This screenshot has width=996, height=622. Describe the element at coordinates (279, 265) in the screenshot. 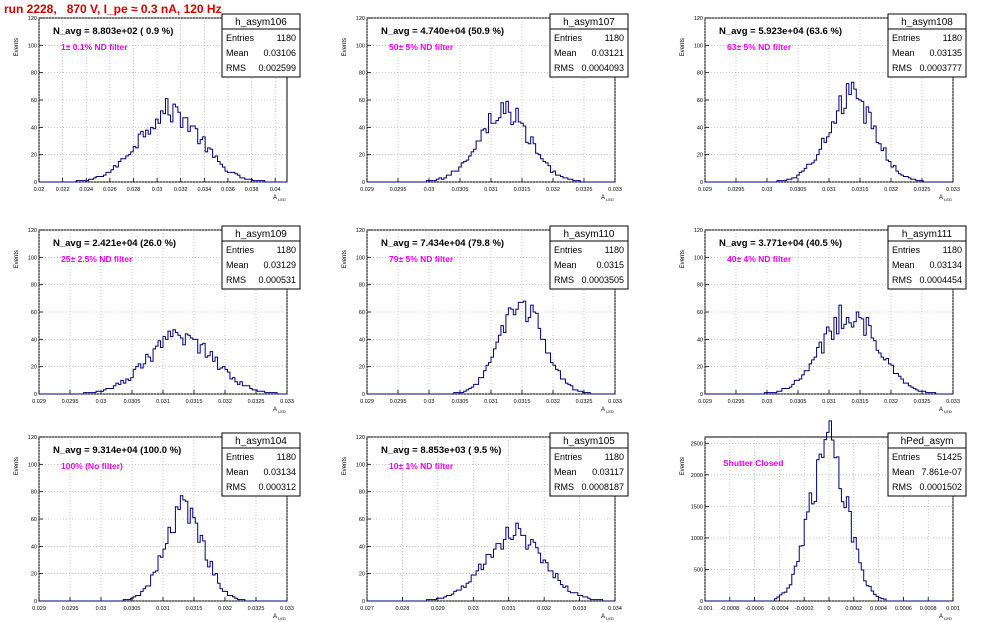

I see `stats-value: 0.03129` at that location.